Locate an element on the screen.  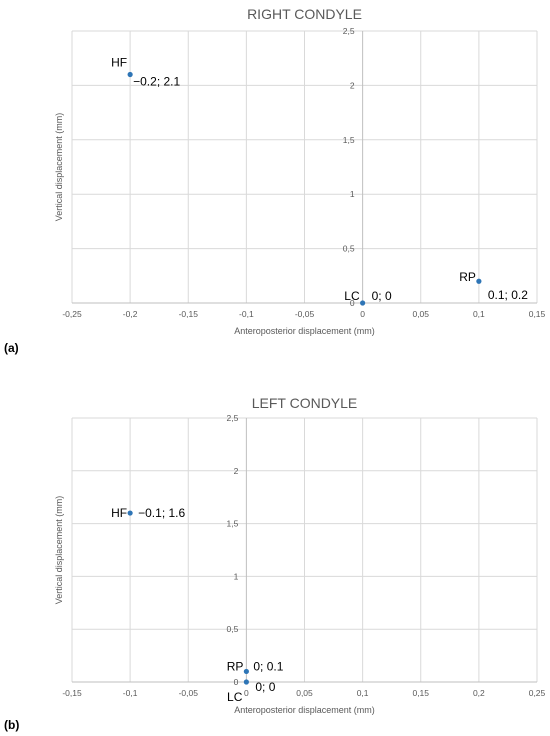
x-tick-label: 0,25 is located at coordinates (537, 693).